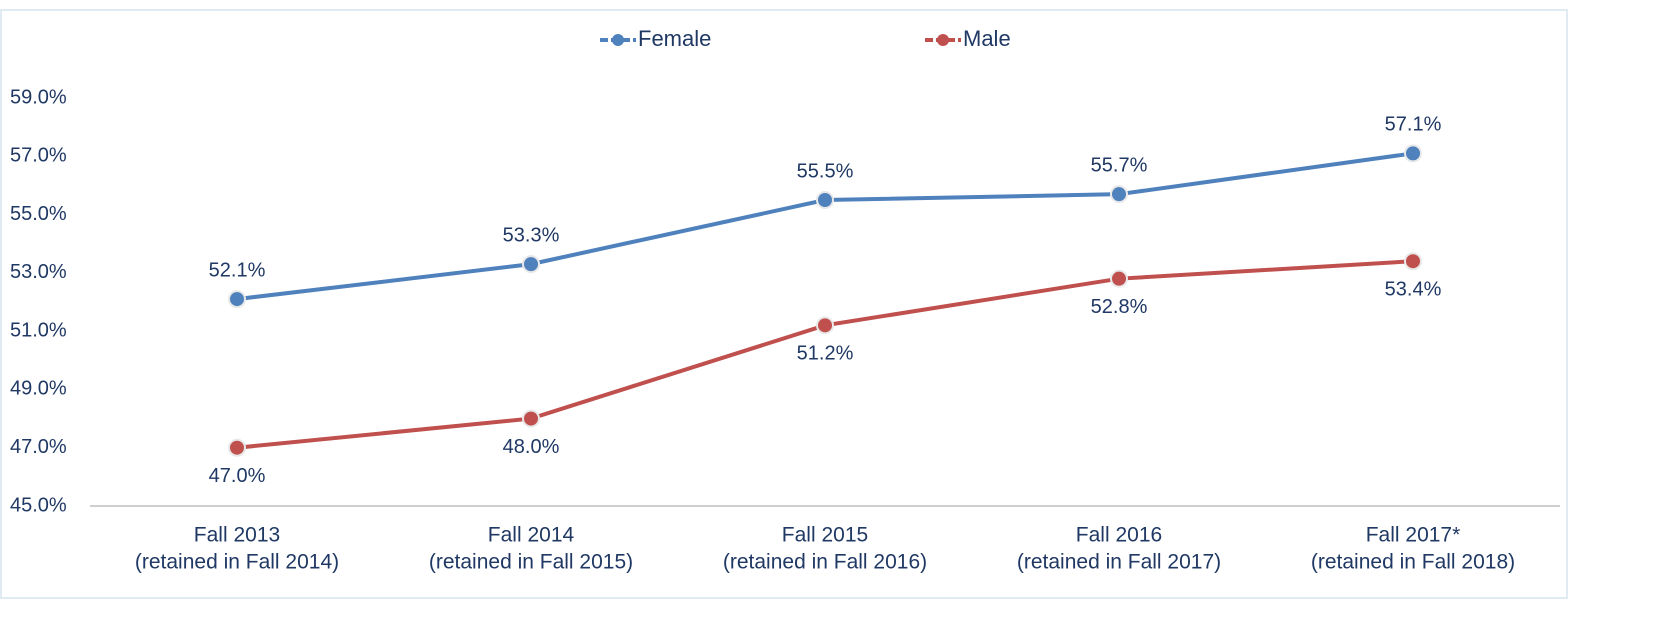 The height and width of the screenshot is (641, 1680). Describe the element at coordinates (1119, 535) in the screenshot. I see `x-tick-label: Fall 2016` at that location.